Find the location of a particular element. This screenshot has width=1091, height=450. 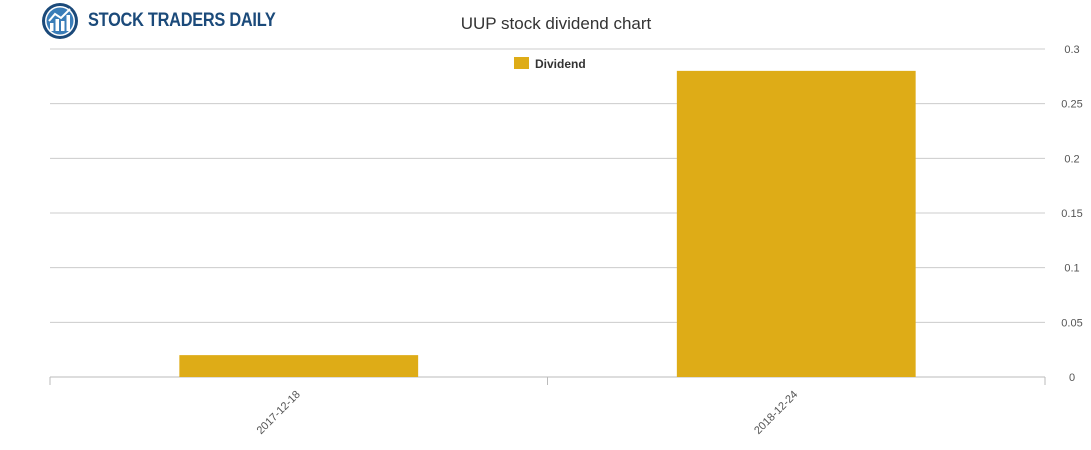

y-tick-label: 0.15 is located at coordinates (1071, 214).